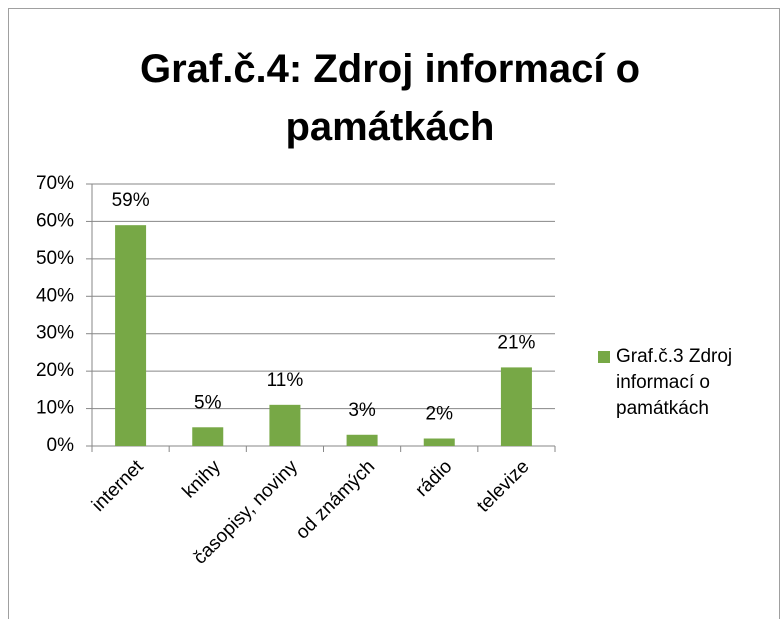 This screenshot has width=781, height=619. I want to click on data-label: 59%, so click(131, 200).